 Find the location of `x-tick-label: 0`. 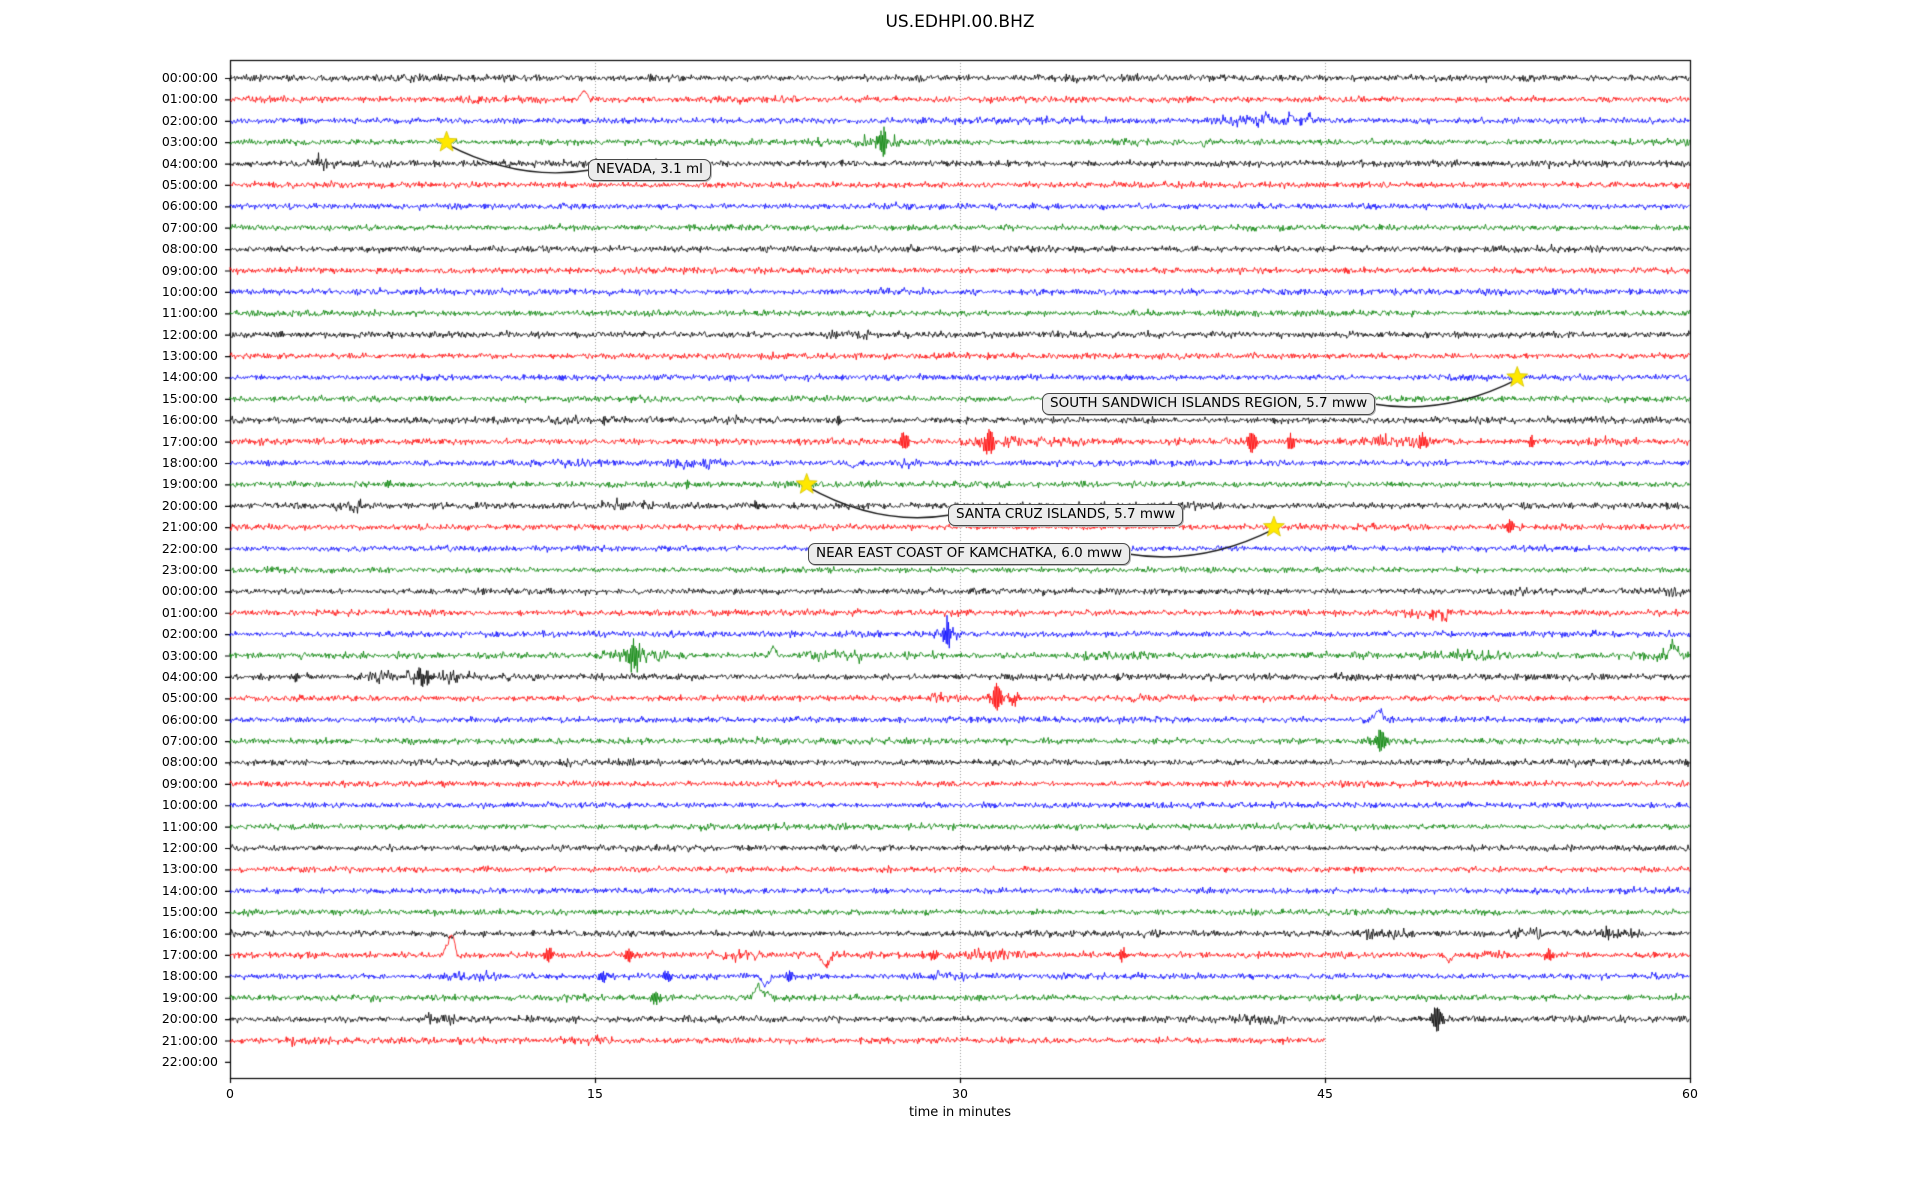

x-tick-label: 0 is located at coordinates (230, 1093).